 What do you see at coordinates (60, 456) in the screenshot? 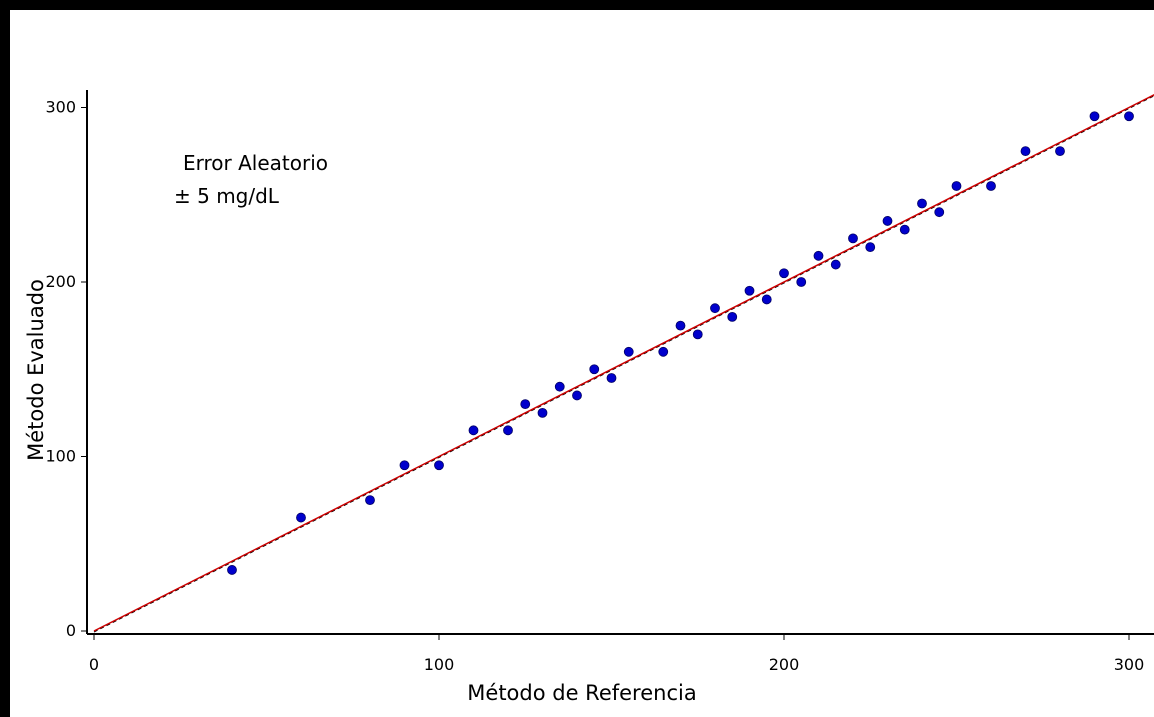
I see `y-tick-label: 100` at bounding box center [60, 456].